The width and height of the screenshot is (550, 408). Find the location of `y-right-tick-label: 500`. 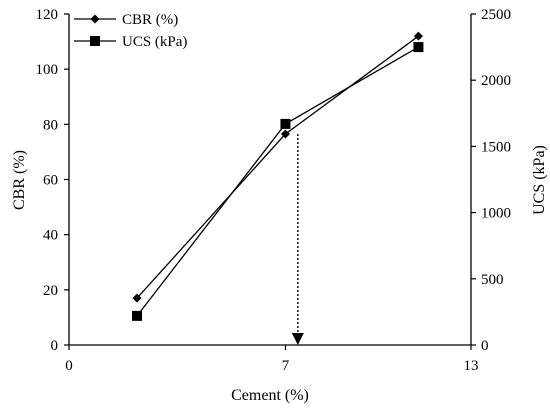

y-right-tick-label: 500 is located at coordinates (492, 280).